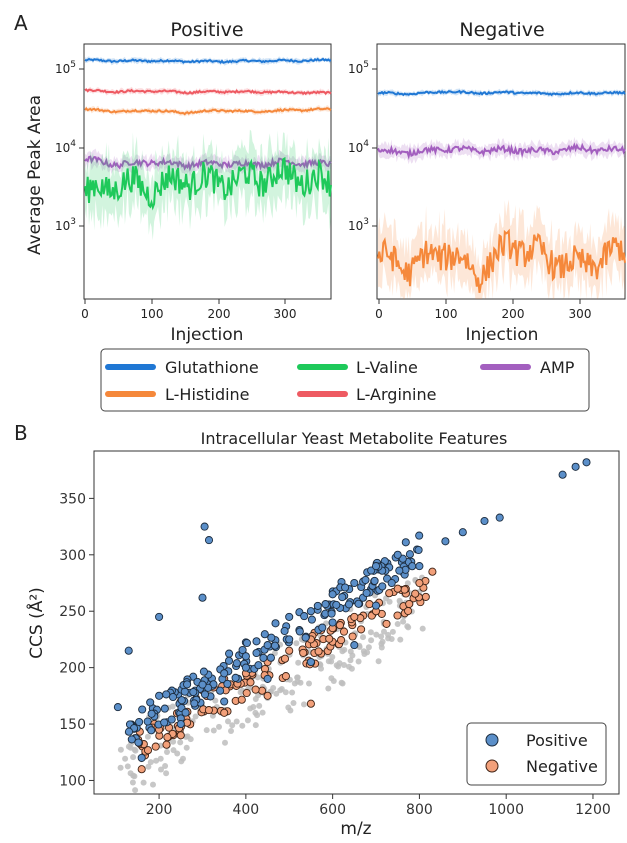  Describe the element at coordinates (593, 810) in the screenshot. I see `xtick-1200: 1200` at that location.